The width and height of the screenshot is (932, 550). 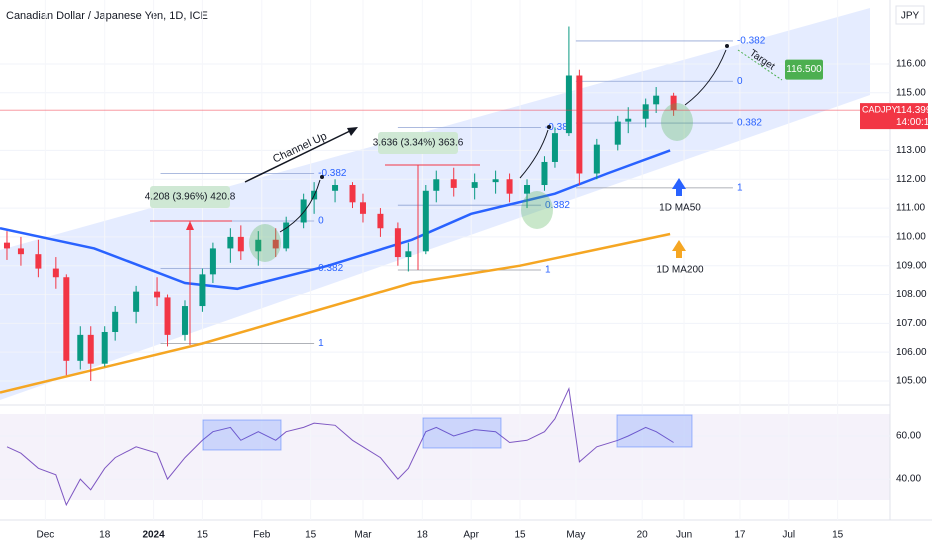 I want to click on symbol-label: CADJPY, so click(x=880, y=109).